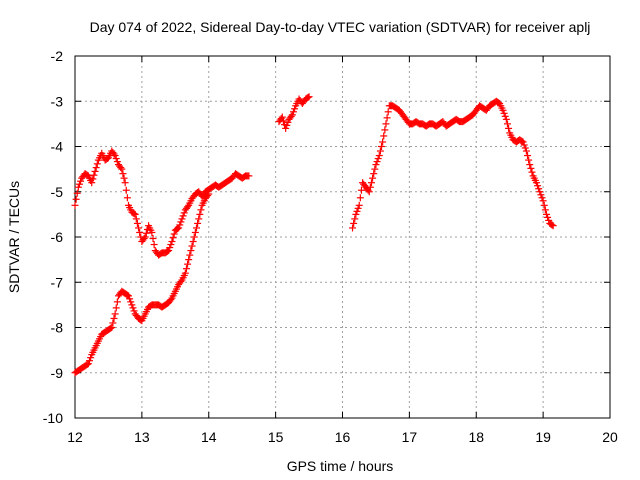  Describe the element at coordinates (57, 328) in the screenshot. I see `y-tick-label: -8` at that location.